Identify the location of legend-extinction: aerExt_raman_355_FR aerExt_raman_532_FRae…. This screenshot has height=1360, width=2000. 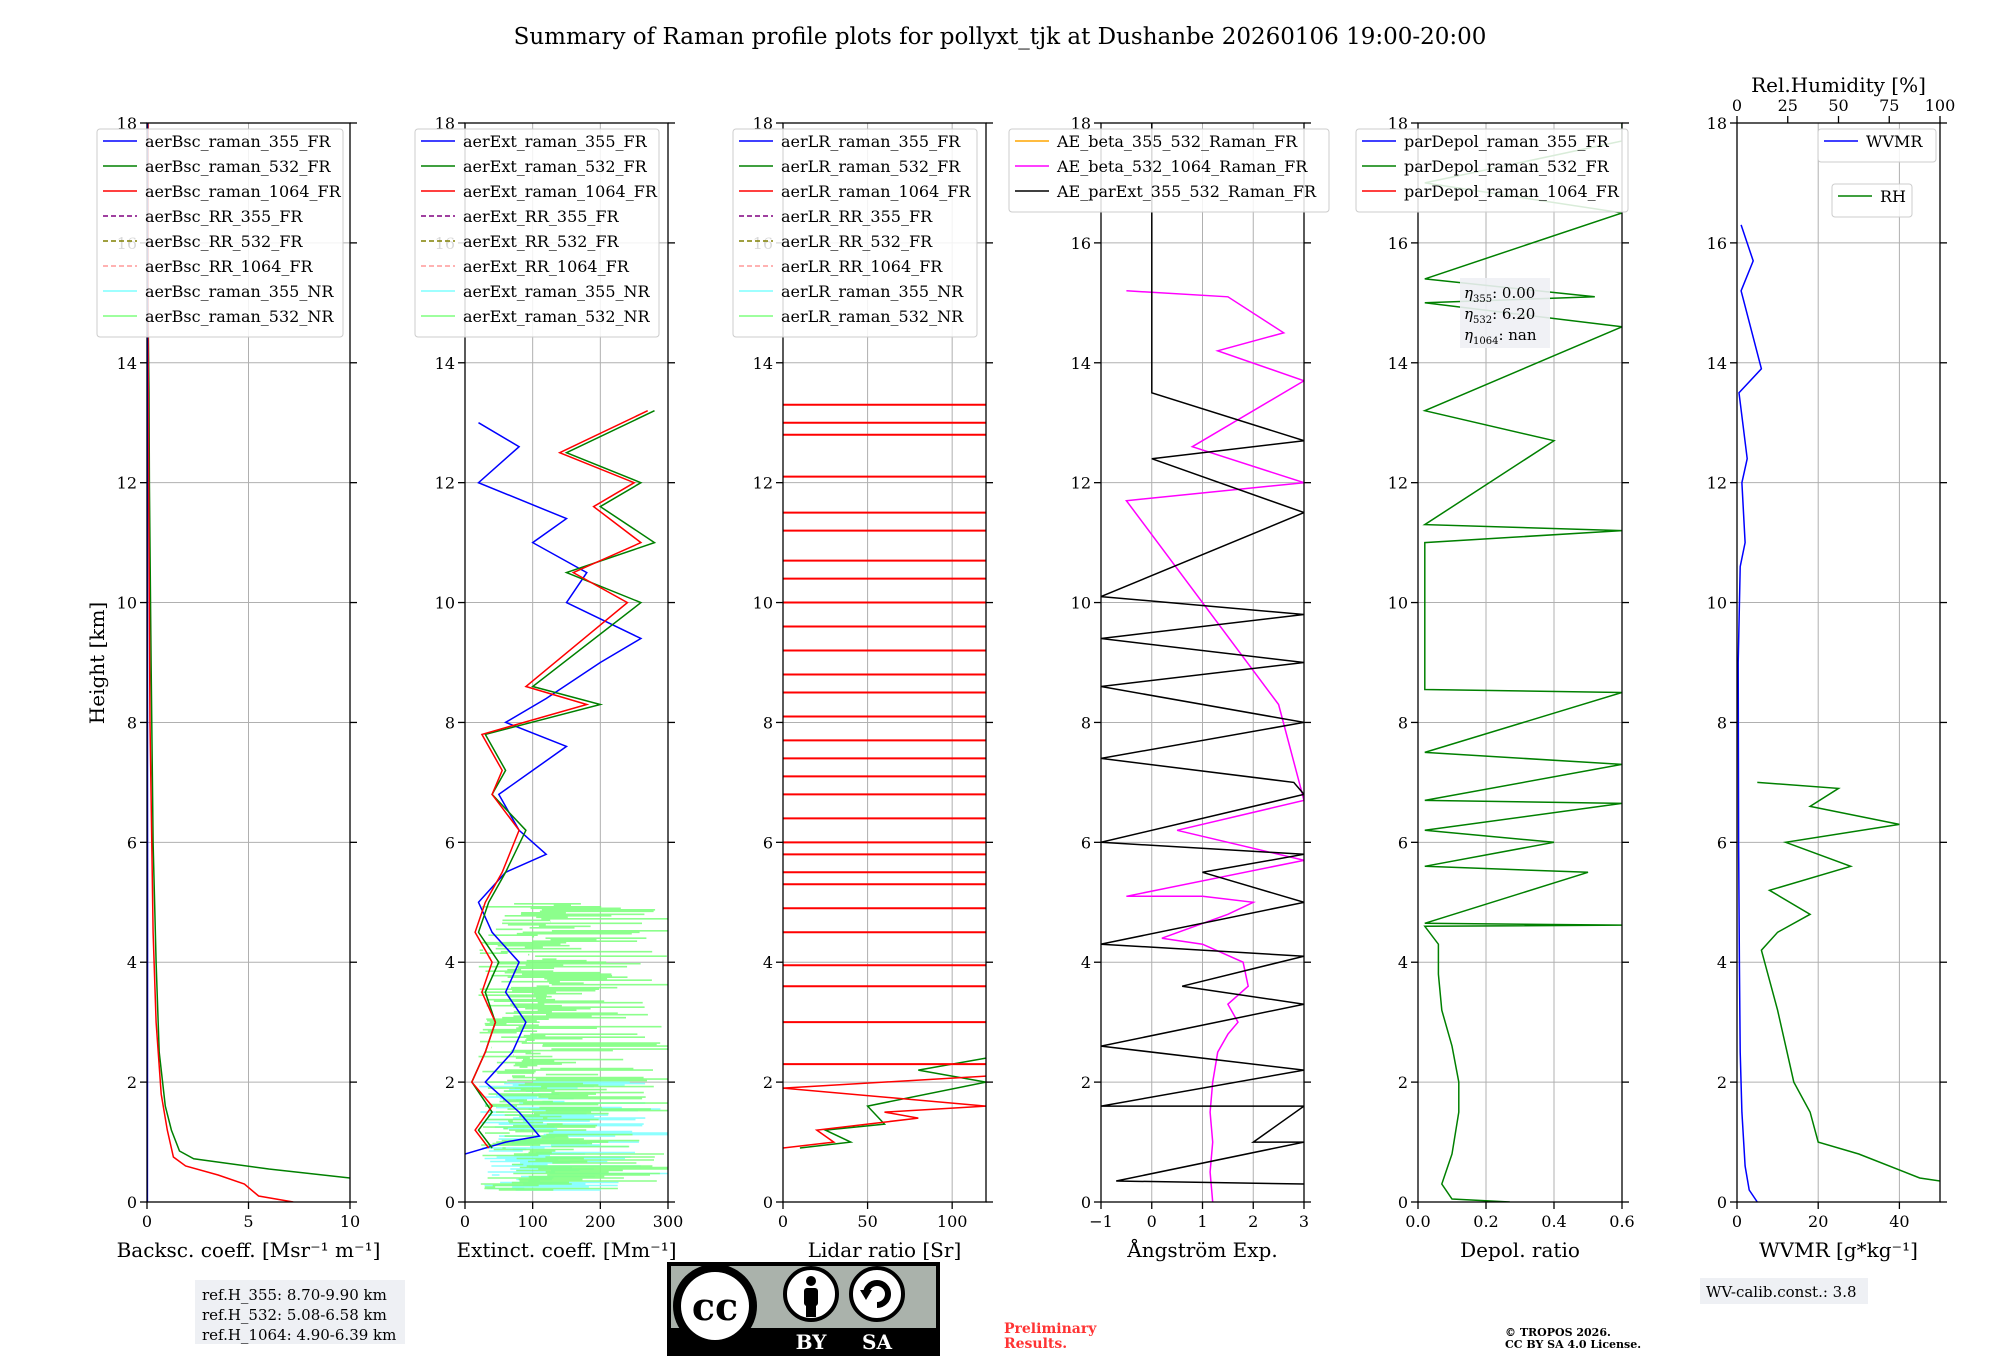
(537, 233).